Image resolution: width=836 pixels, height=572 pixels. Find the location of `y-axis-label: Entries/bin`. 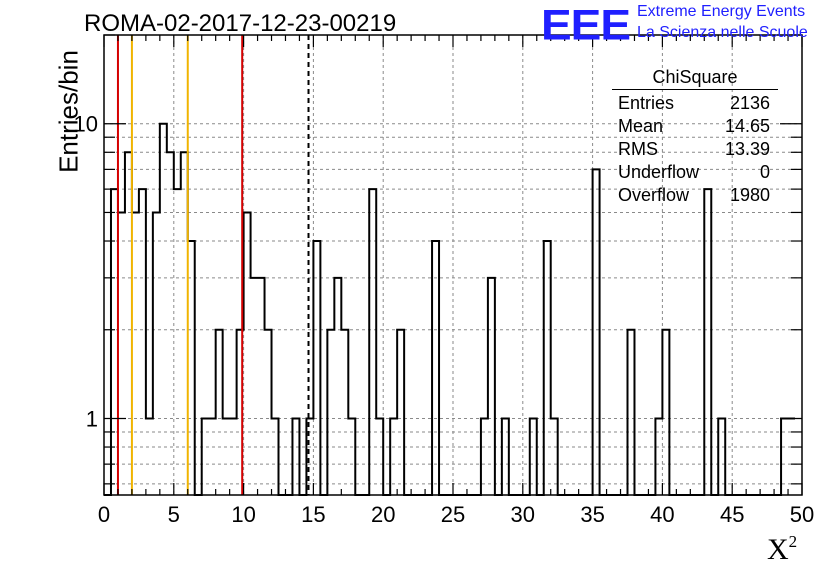

y-axis-label: Entries/bin is located at coordinates (68, 111).